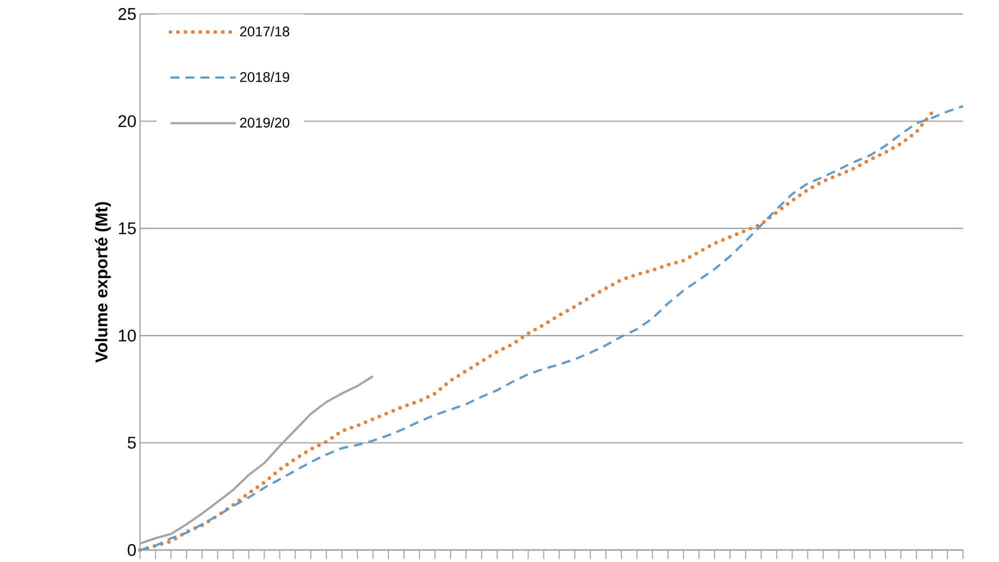 The height and width of the screenshot is (562, 999). Describe the element at coordinates (102, 282) in the screenshot. I see `y-axis-title: Volume exporté (Mt)` at that location.